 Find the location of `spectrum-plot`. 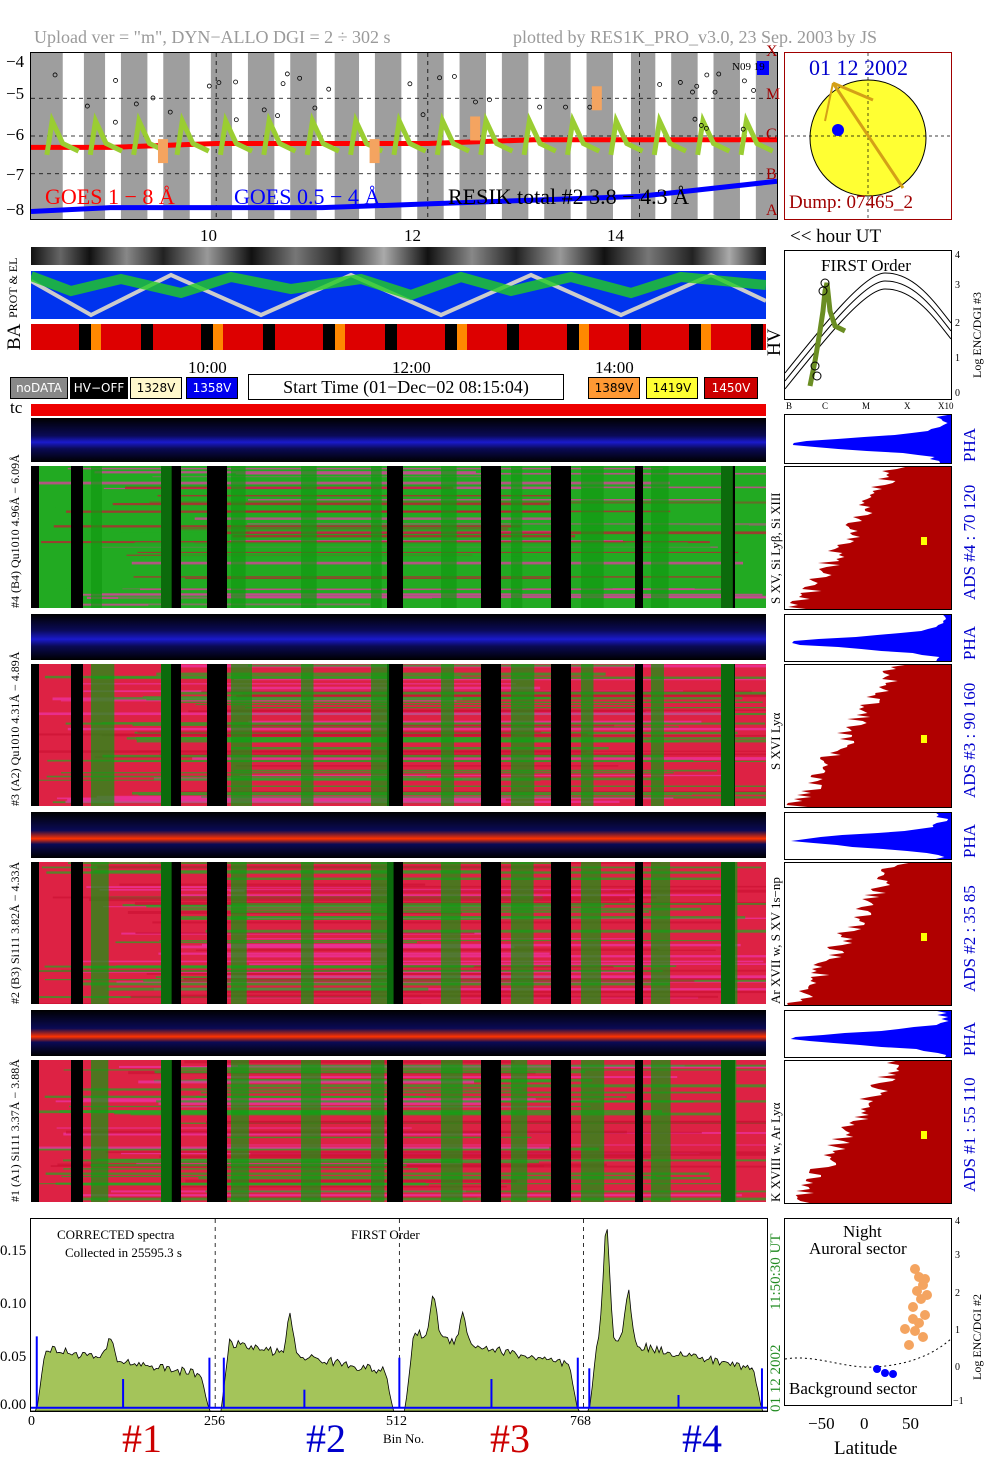

spectrum-plot is located at coordinates (399, 1315).